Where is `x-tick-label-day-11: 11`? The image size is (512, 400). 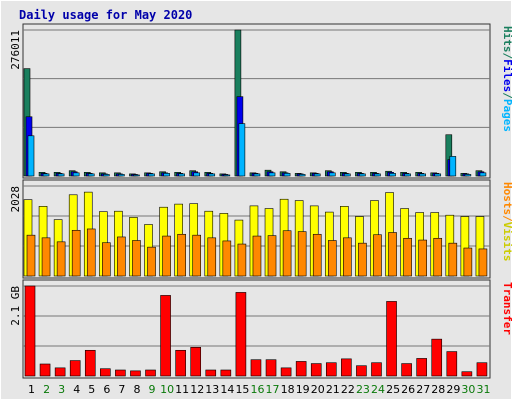 x-tick-label-day-11: 11 is located at coordinates (182, 389).